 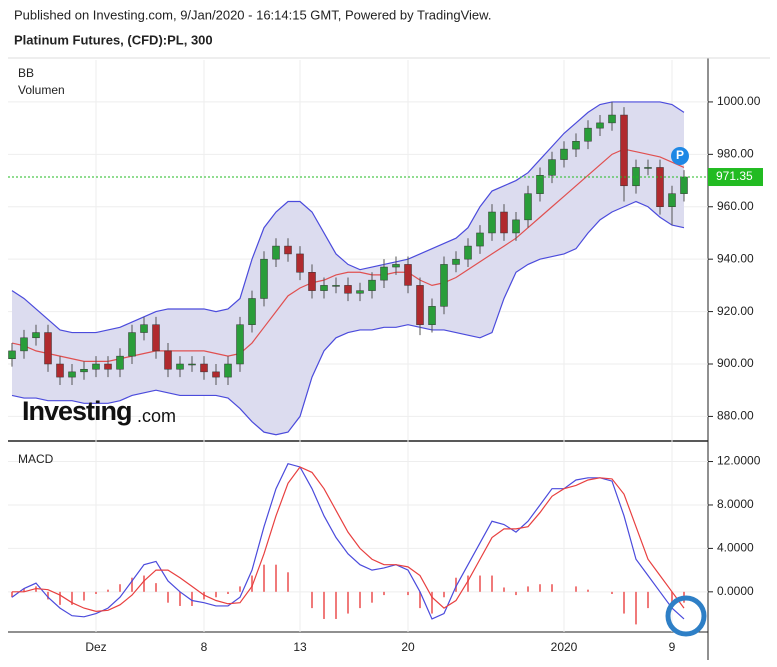 I want to click on y-tick-label: 980.00, so click(x=735, y=154).